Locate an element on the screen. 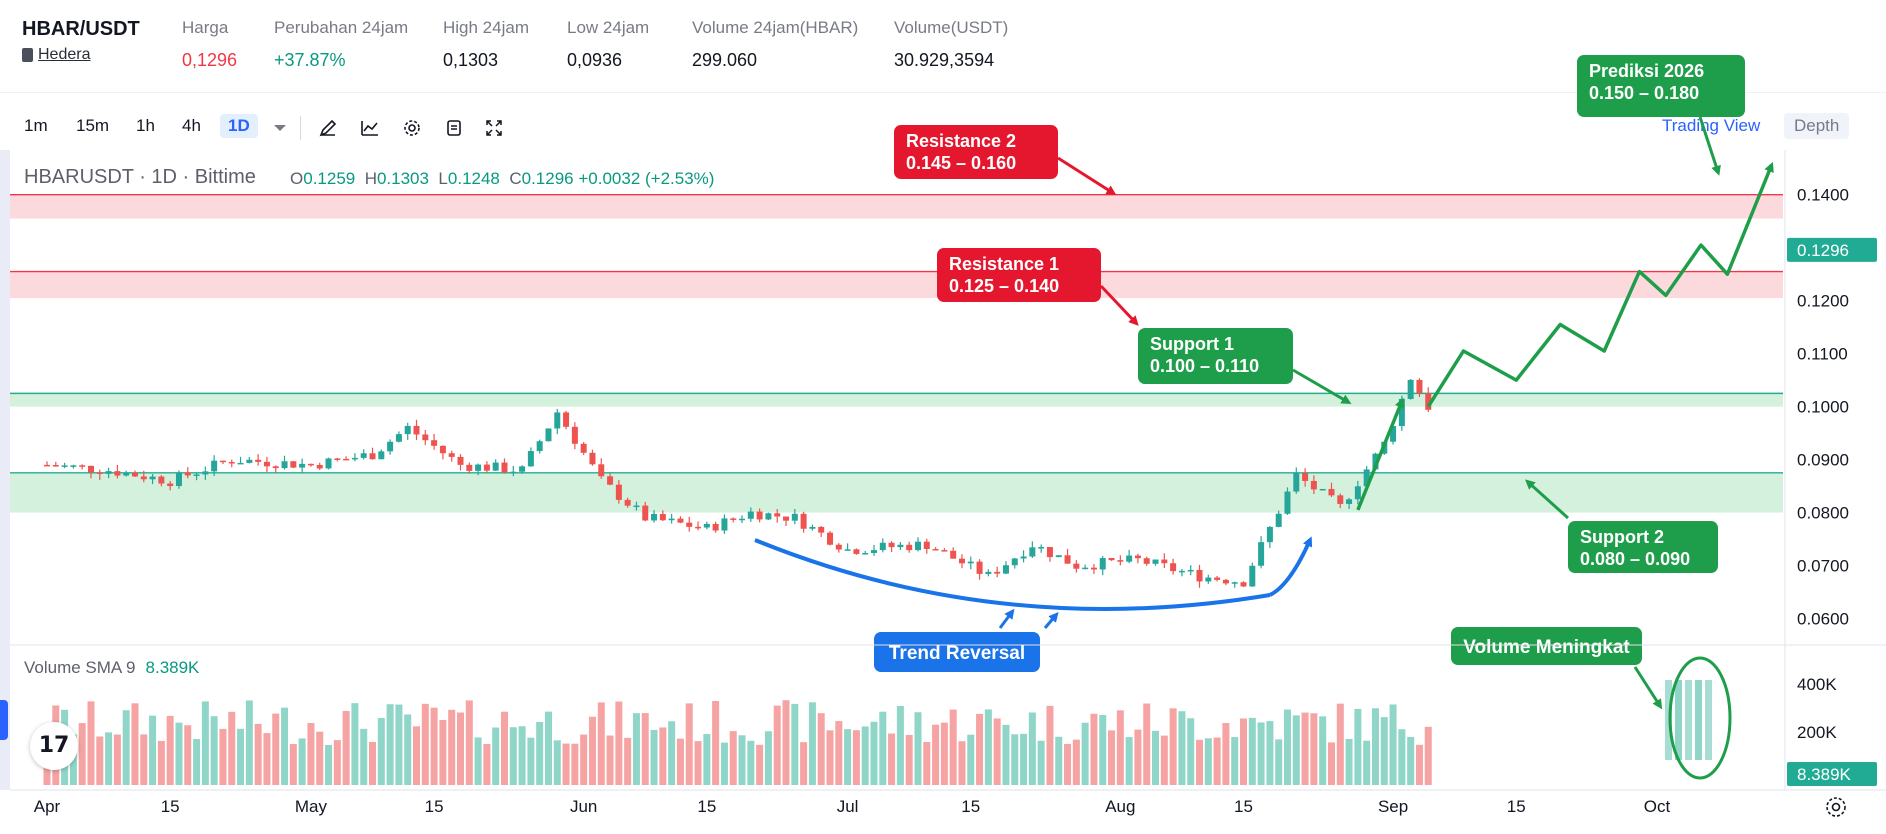  annotation-resistance-2: Resistance 20.145 – 0.160 is located at coordinates (1005, 160).